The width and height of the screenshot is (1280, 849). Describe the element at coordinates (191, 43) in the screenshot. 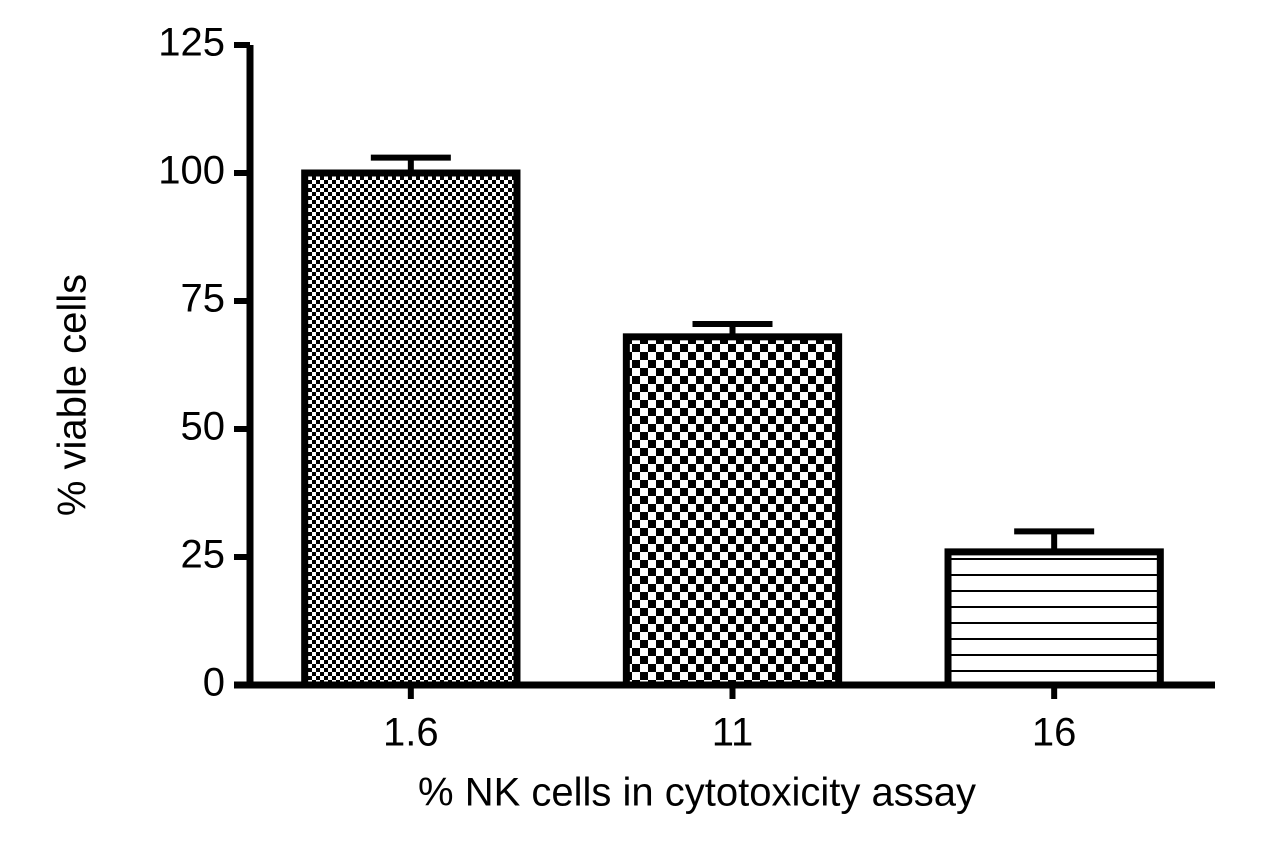

I see `y-tick-label: 125` at that location.